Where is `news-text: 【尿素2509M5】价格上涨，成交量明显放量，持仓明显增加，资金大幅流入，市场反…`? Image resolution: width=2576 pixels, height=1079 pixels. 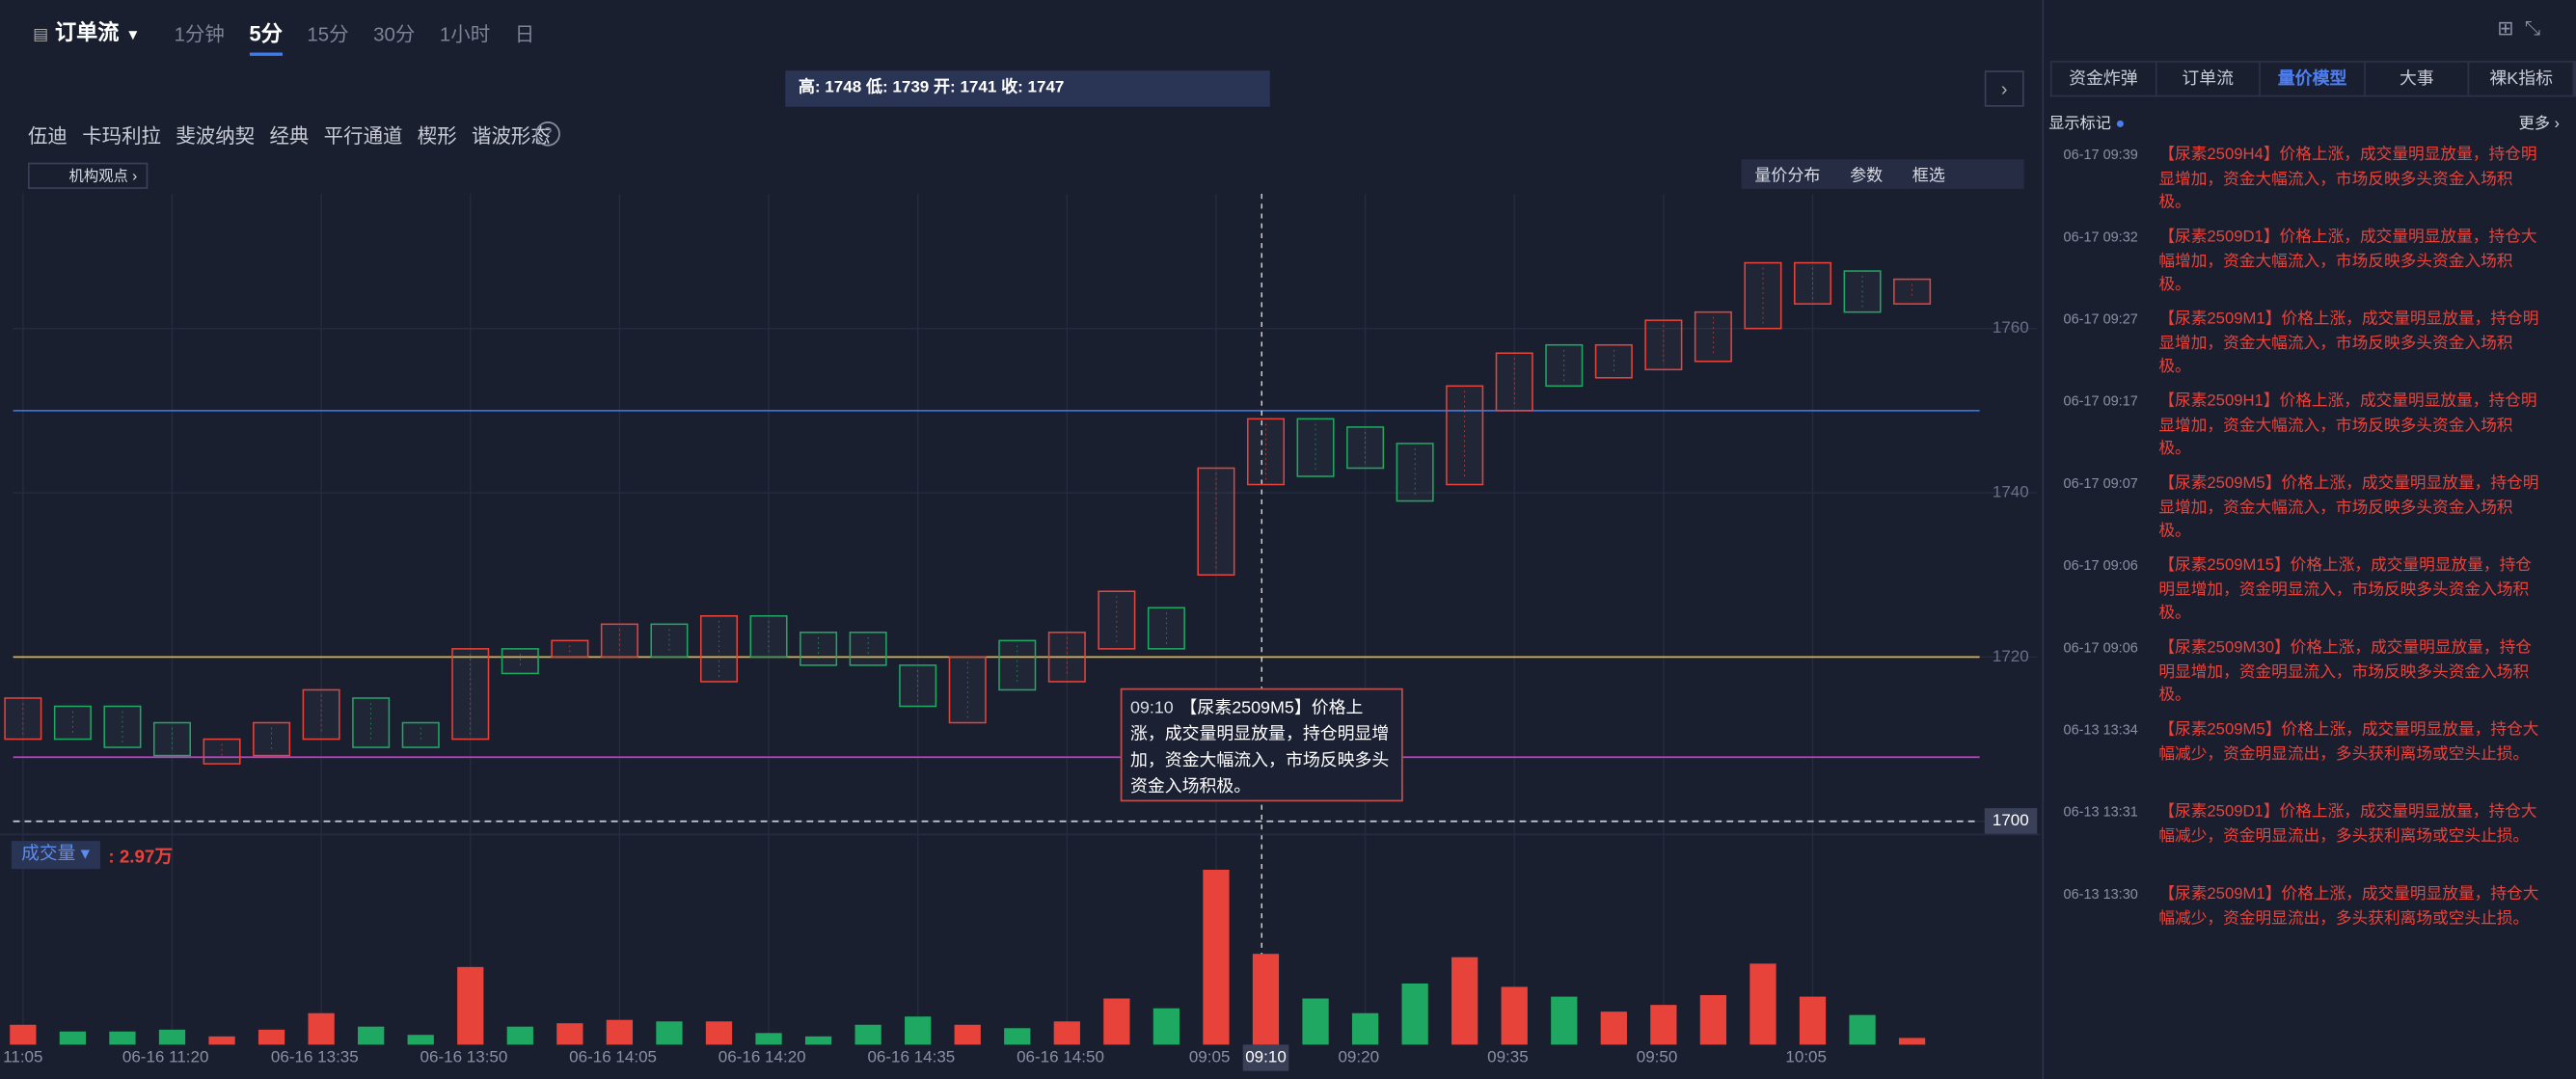
news-text: 【尿素2509M5】价格上涨，成交量明显放量，持仓明显增加，资金大幅流入，市场反… is located at coordinates (2348, 507).